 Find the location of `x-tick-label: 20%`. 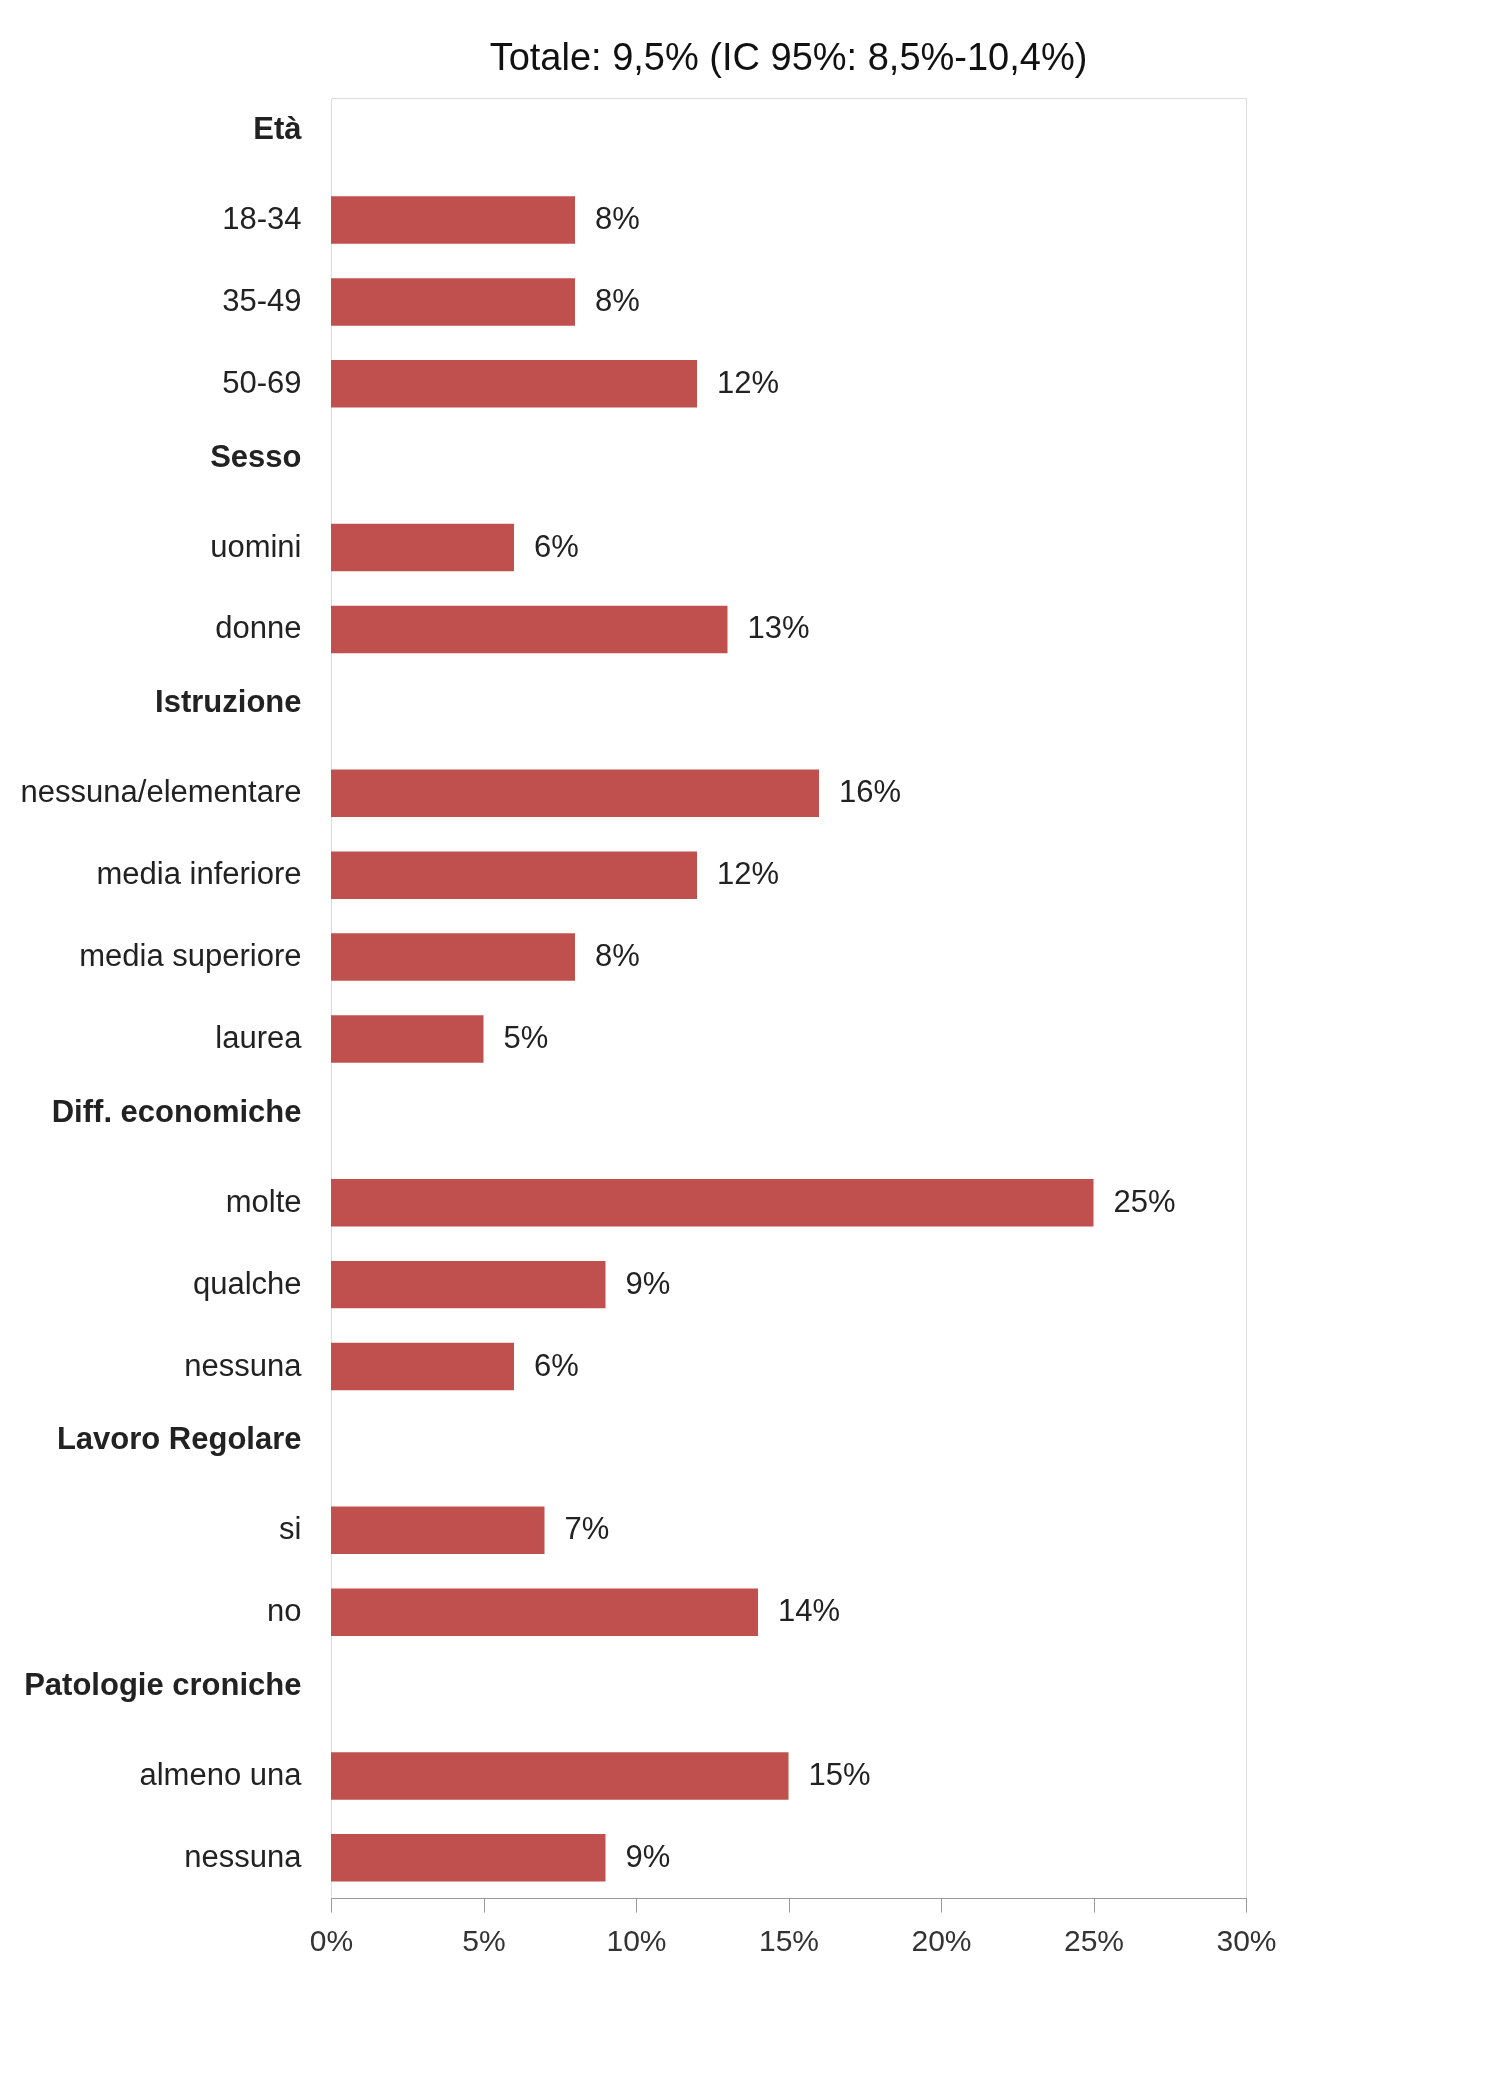

x-tick-label: 20% is located at coordinates (941, 1940).